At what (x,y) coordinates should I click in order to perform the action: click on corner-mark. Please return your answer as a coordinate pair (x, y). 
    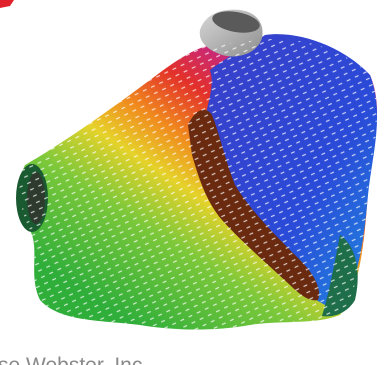
    Looking at the image, I should click on (7, 4).